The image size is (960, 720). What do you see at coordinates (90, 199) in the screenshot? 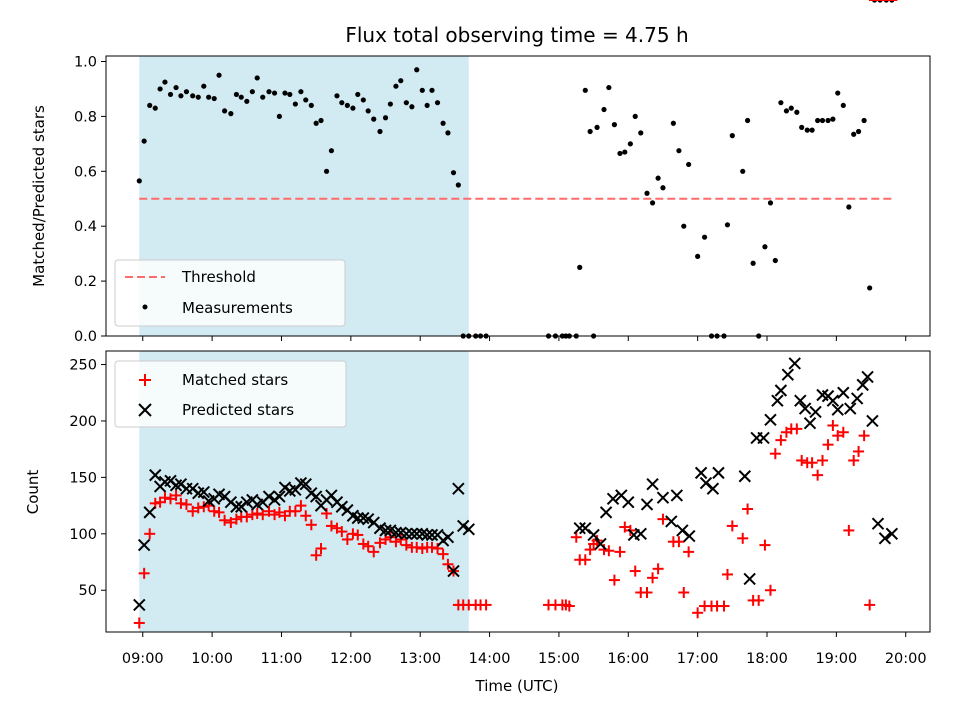
I see `top-yticks: 0.0 0.2 0.4 0.6 0.8 1.0` at bounding box center [90, 199].